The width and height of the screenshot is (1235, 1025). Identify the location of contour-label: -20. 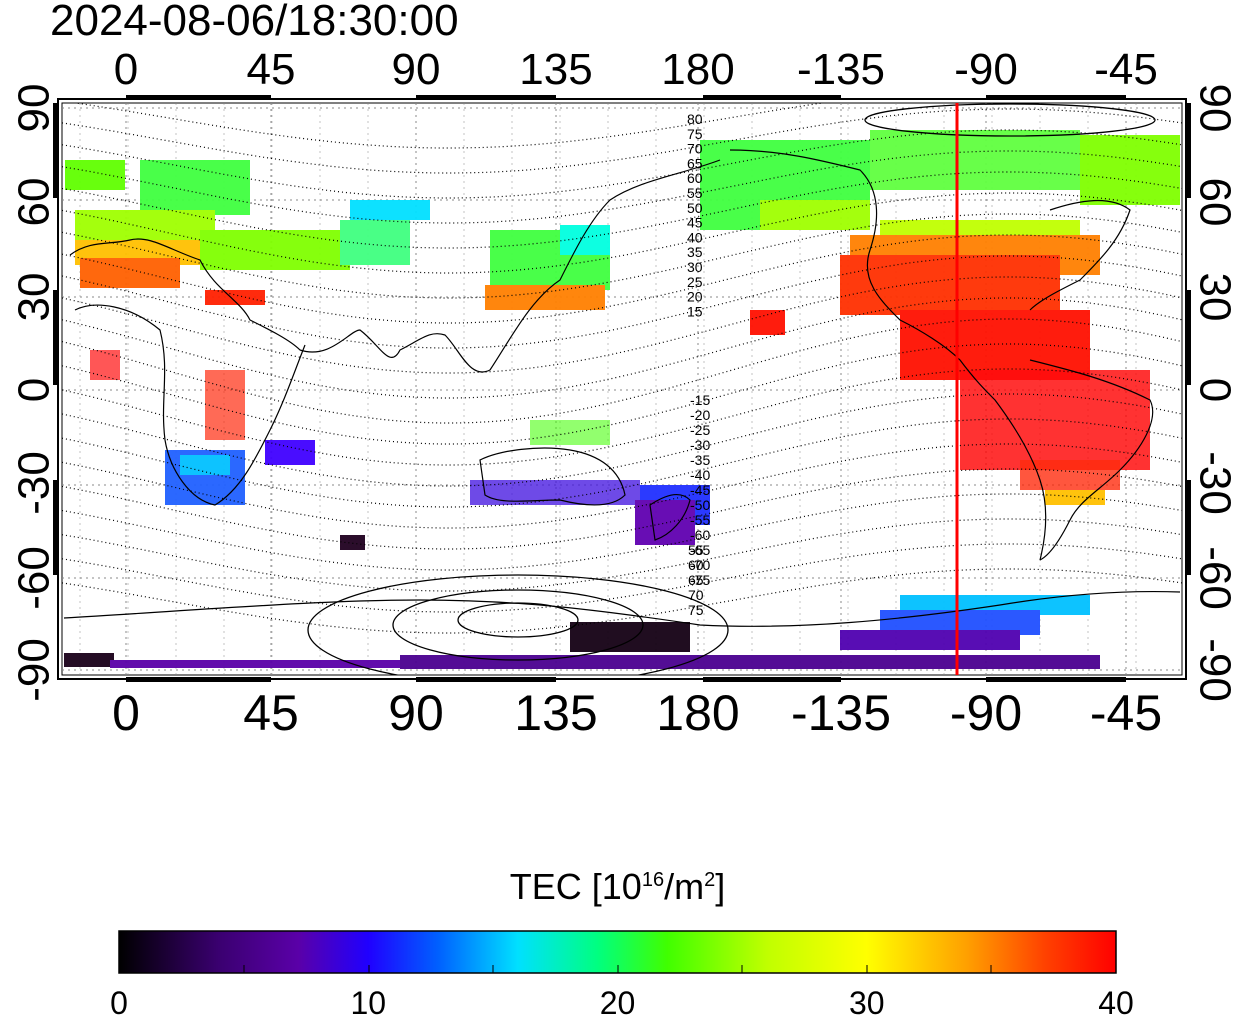
(700, 415).